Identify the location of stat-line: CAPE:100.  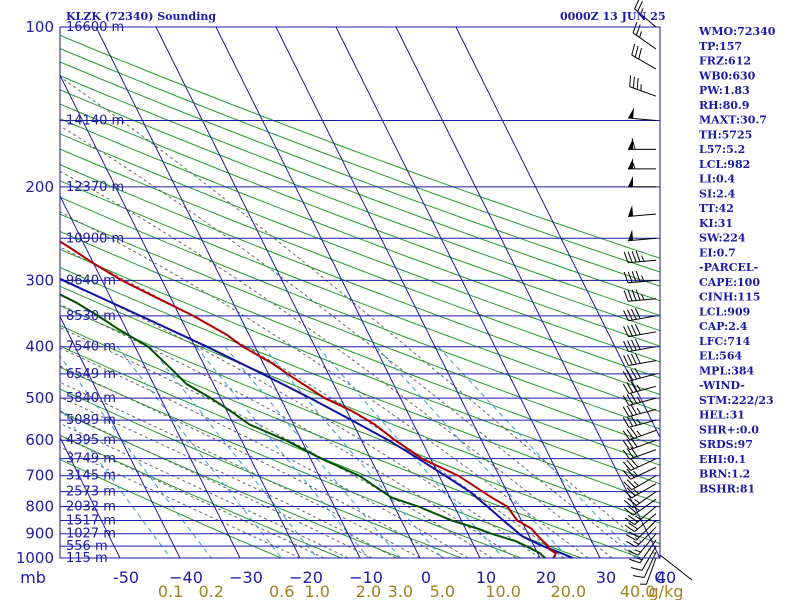
(729, 282).